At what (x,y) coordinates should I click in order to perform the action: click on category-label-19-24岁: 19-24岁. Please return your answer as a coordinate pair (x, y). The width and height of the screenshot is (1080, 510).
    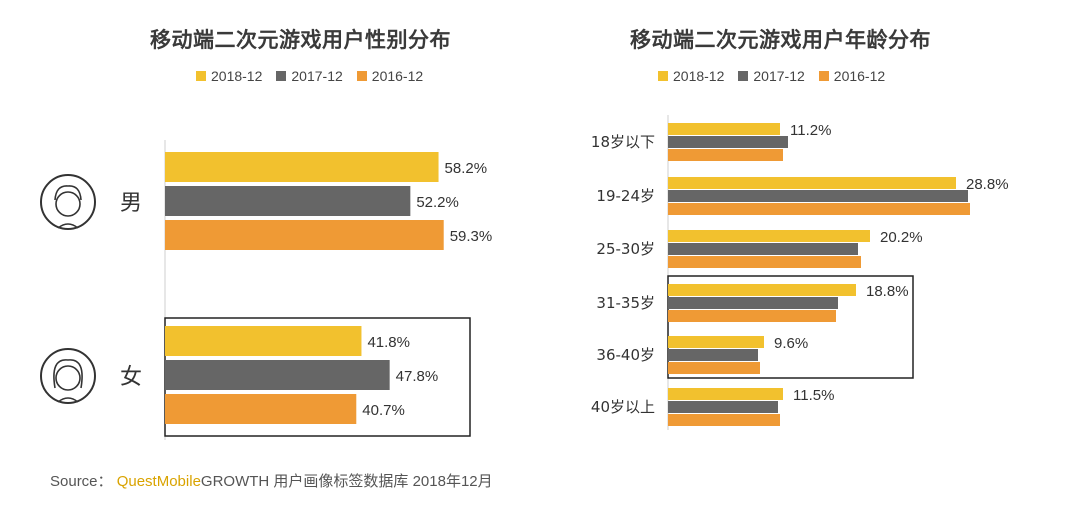
    Looking at the image, I should click on (625, 196).